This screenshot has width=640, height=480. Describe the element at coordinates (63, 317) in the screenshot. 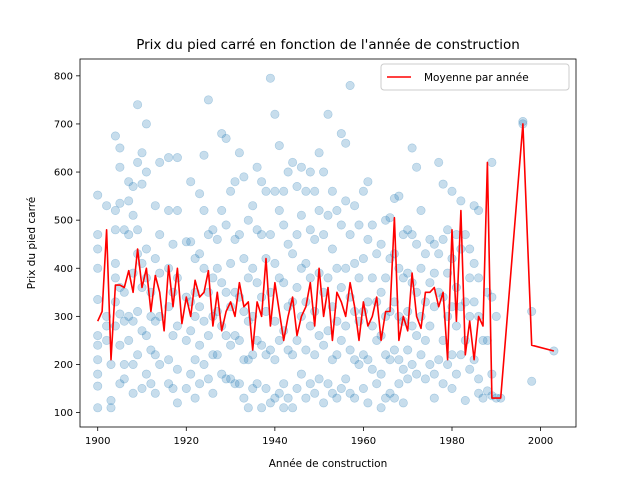

I see `y-tick-label: 300` at that location.